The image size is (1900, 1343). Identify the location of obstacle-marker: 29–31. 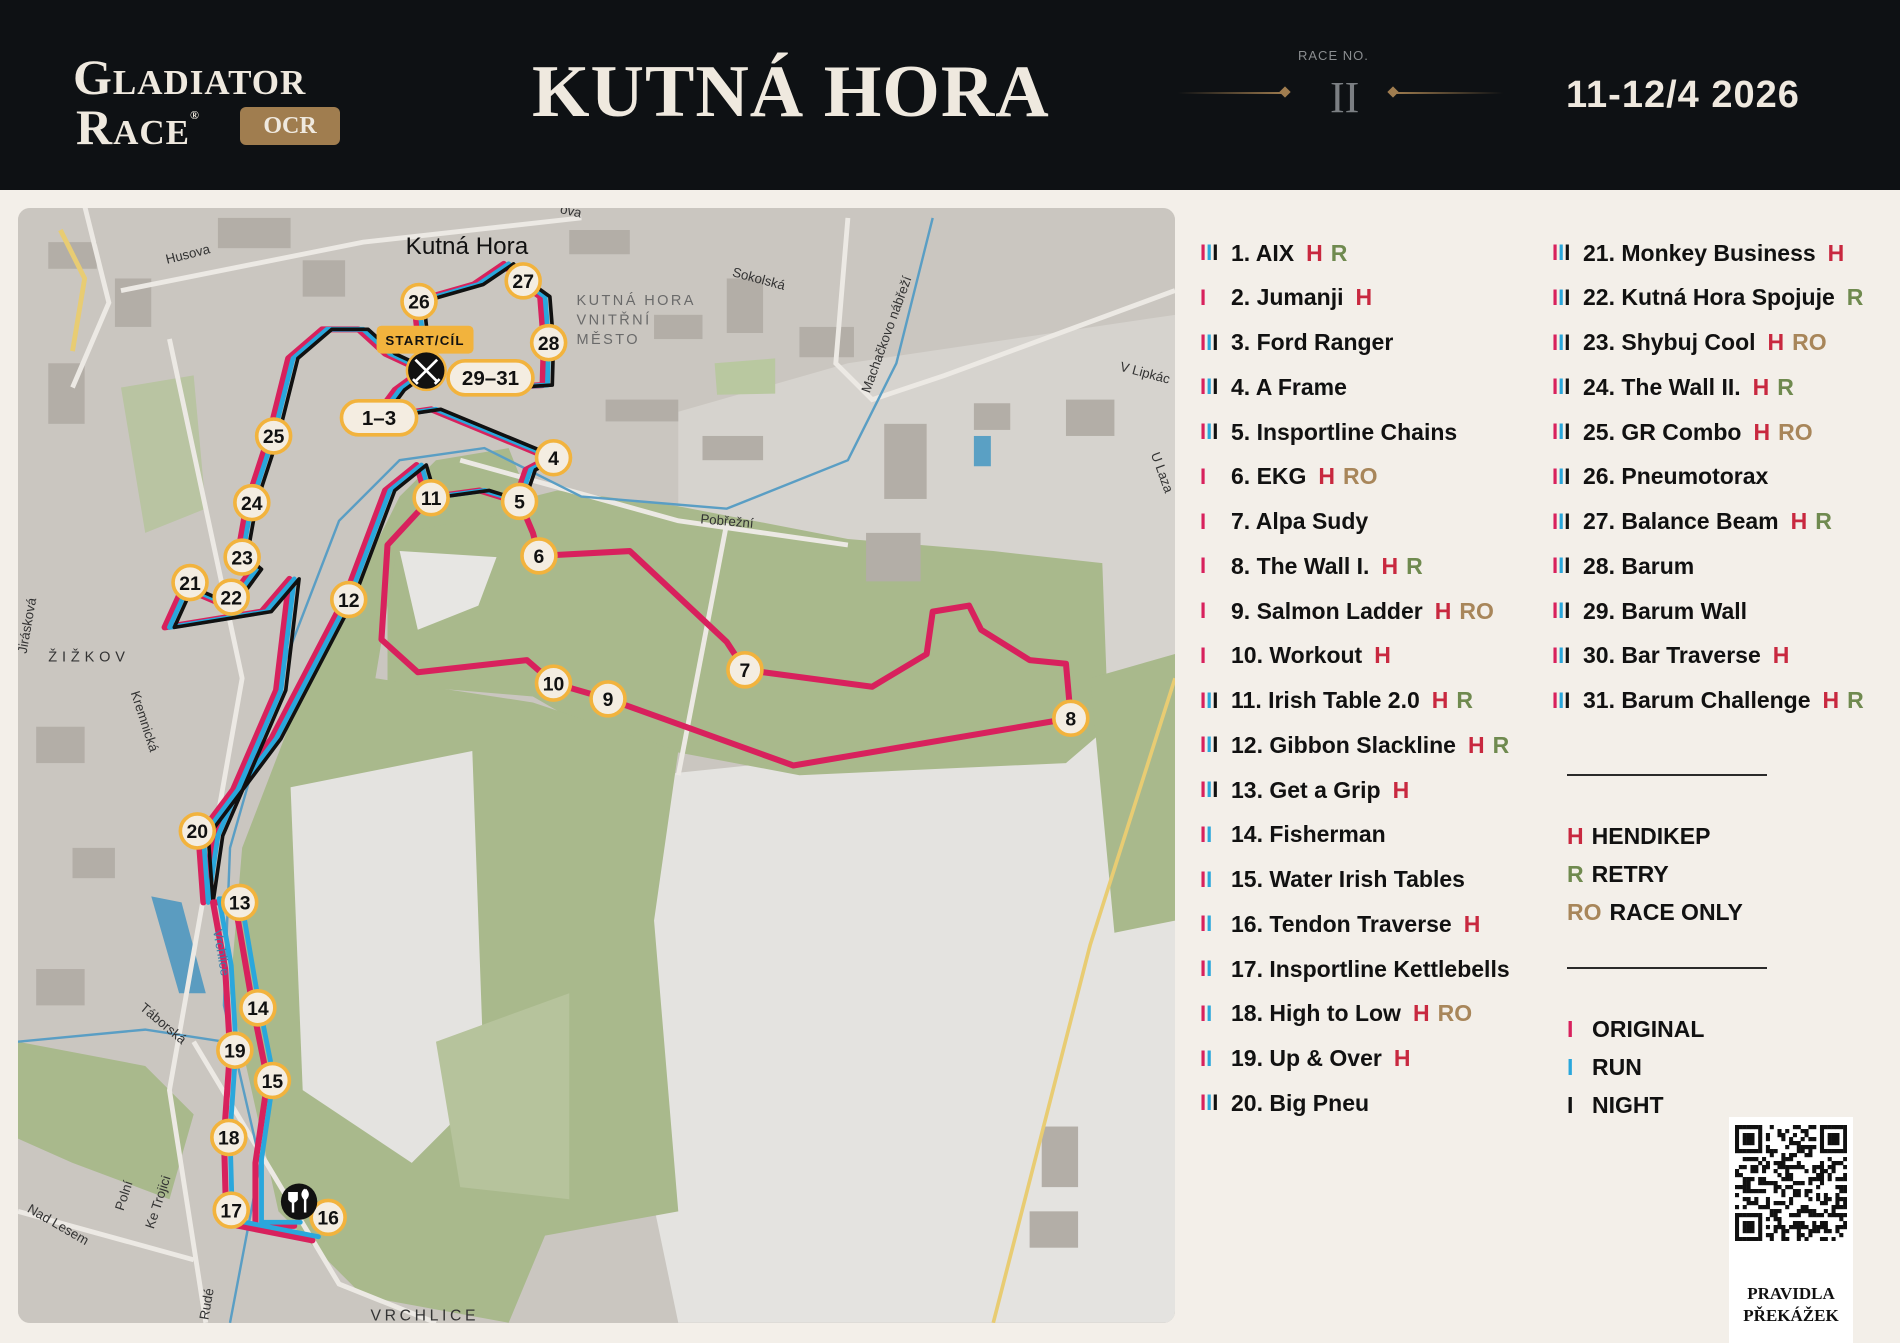
(490, 378).